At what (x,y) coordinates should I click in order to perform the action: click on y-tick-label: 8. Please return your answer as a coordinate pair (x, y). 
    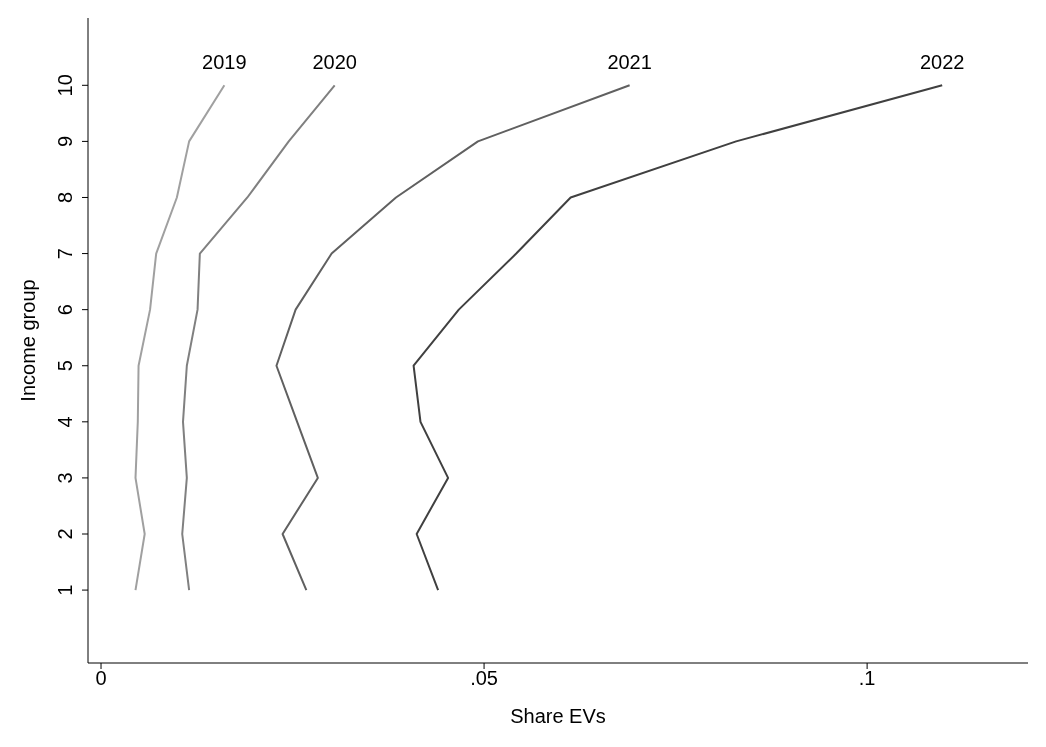
    Looking at the image, I should click on (65, 197).